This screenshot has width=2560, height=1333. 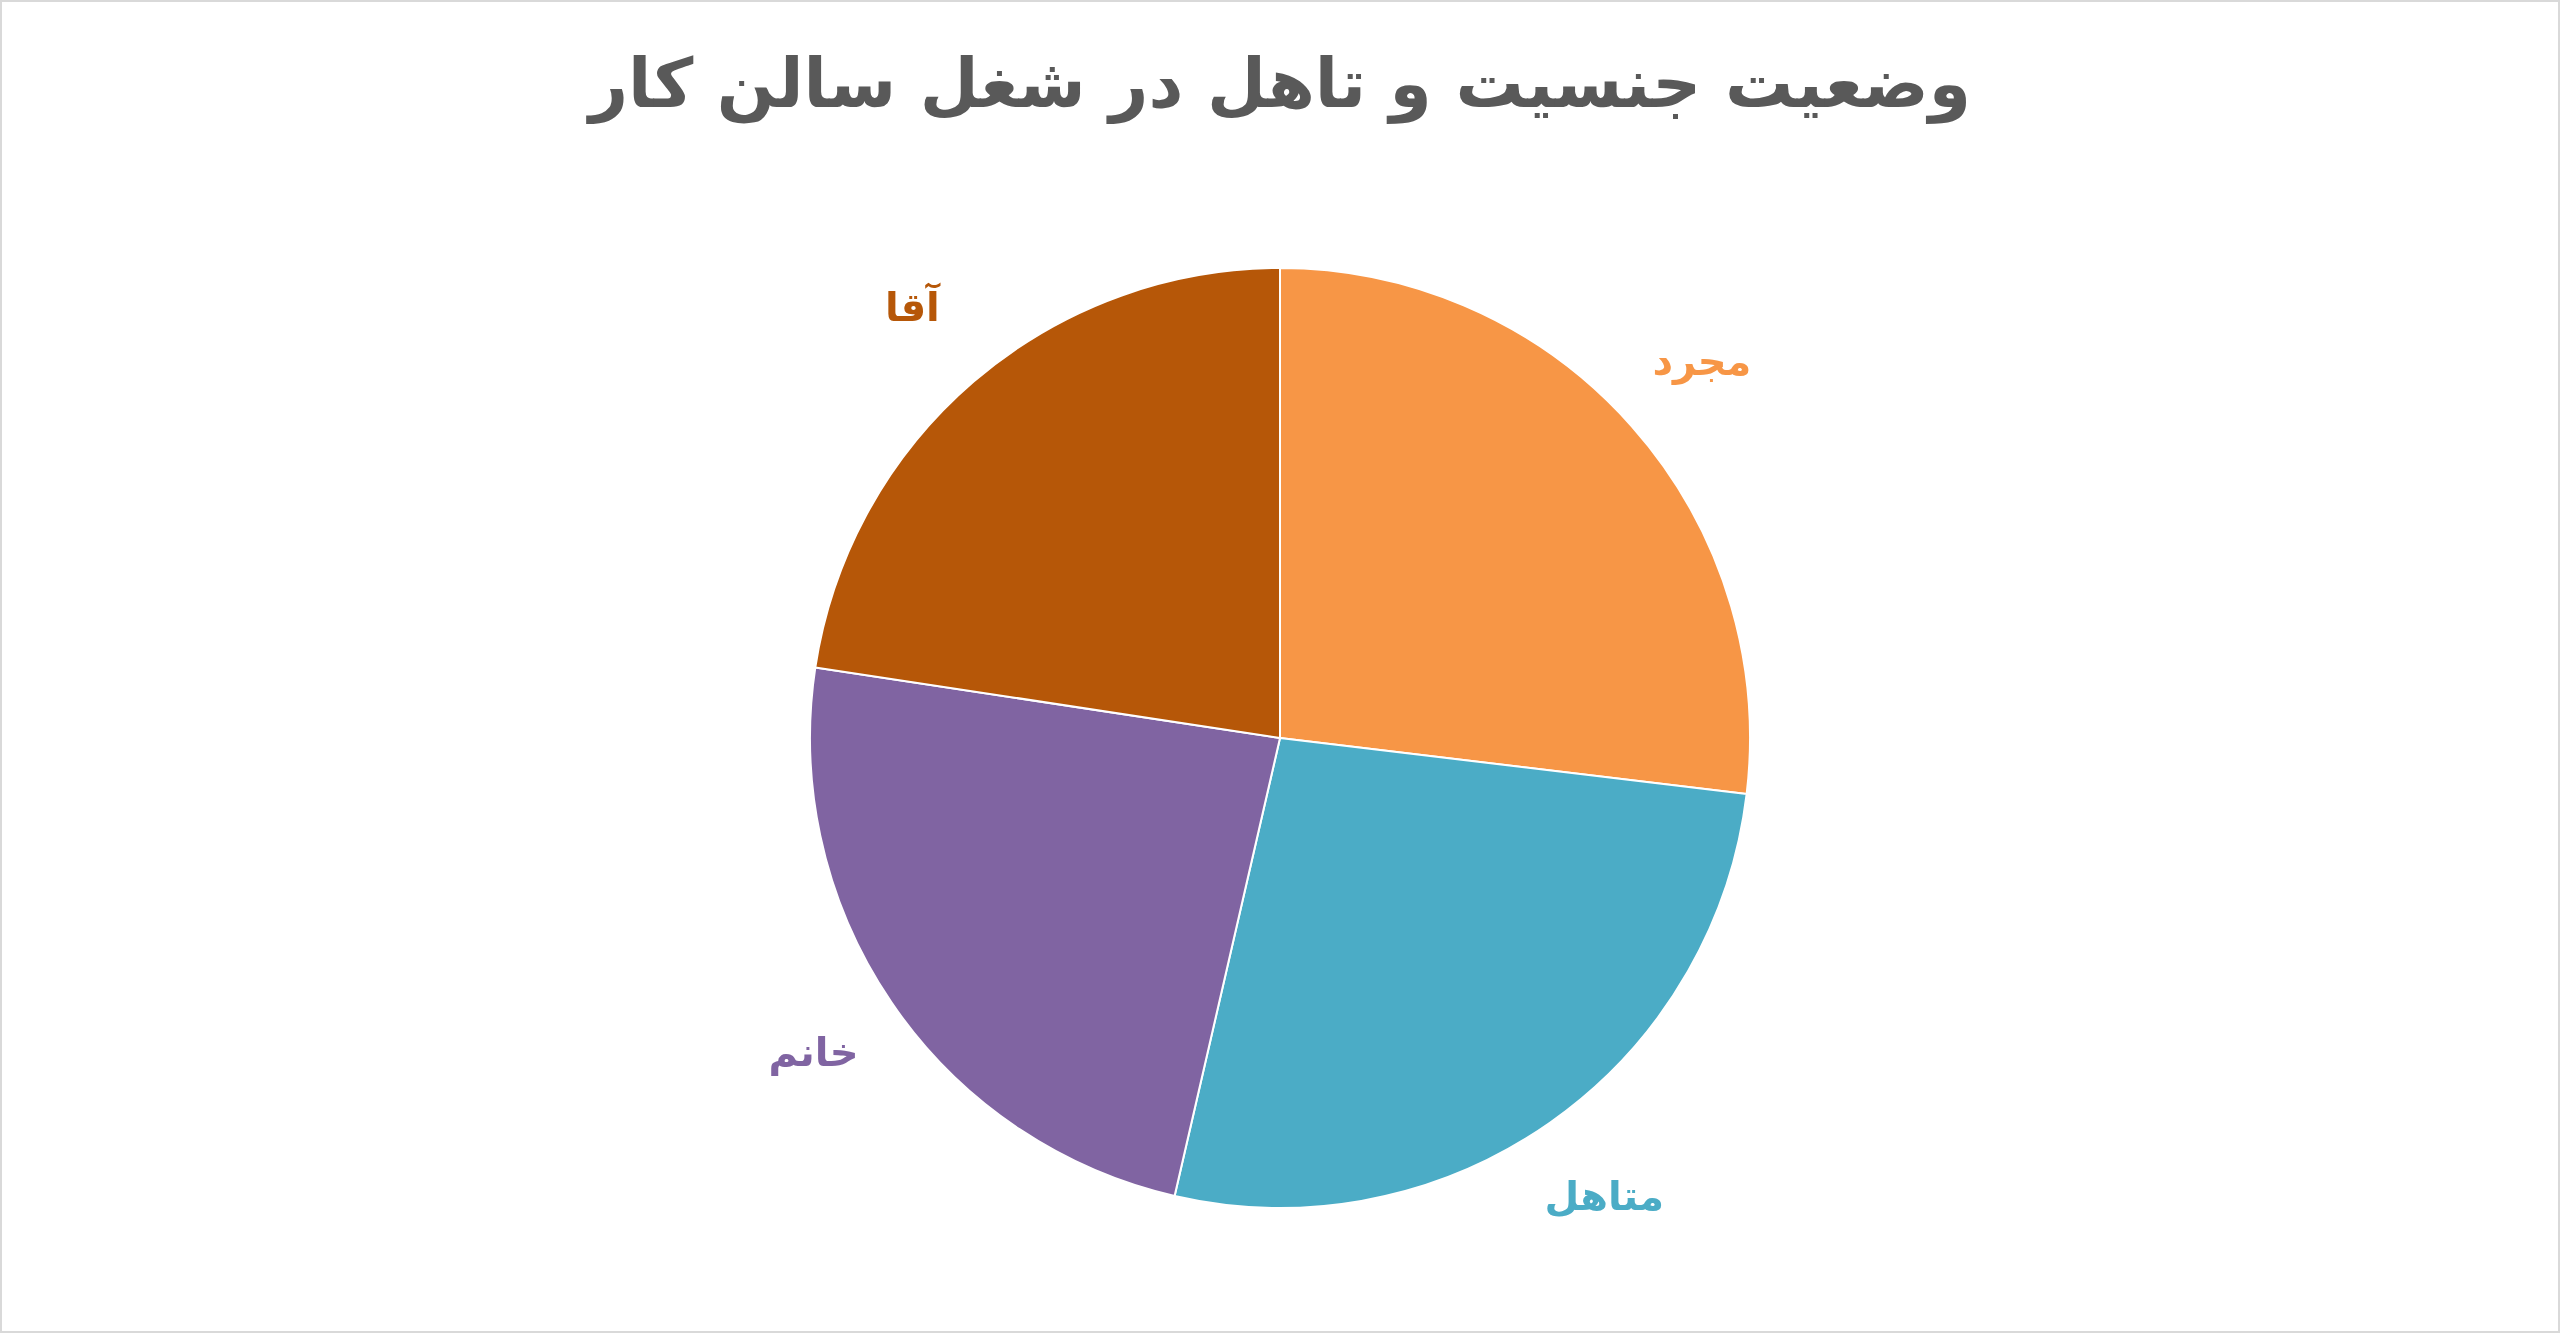 What do you see at coordinates (1278, 83) in the screenshot?
I see `chart-title: وضعیت جنسیت و تاهل در شغل سالن کار` at bounding box center [1278, 83].